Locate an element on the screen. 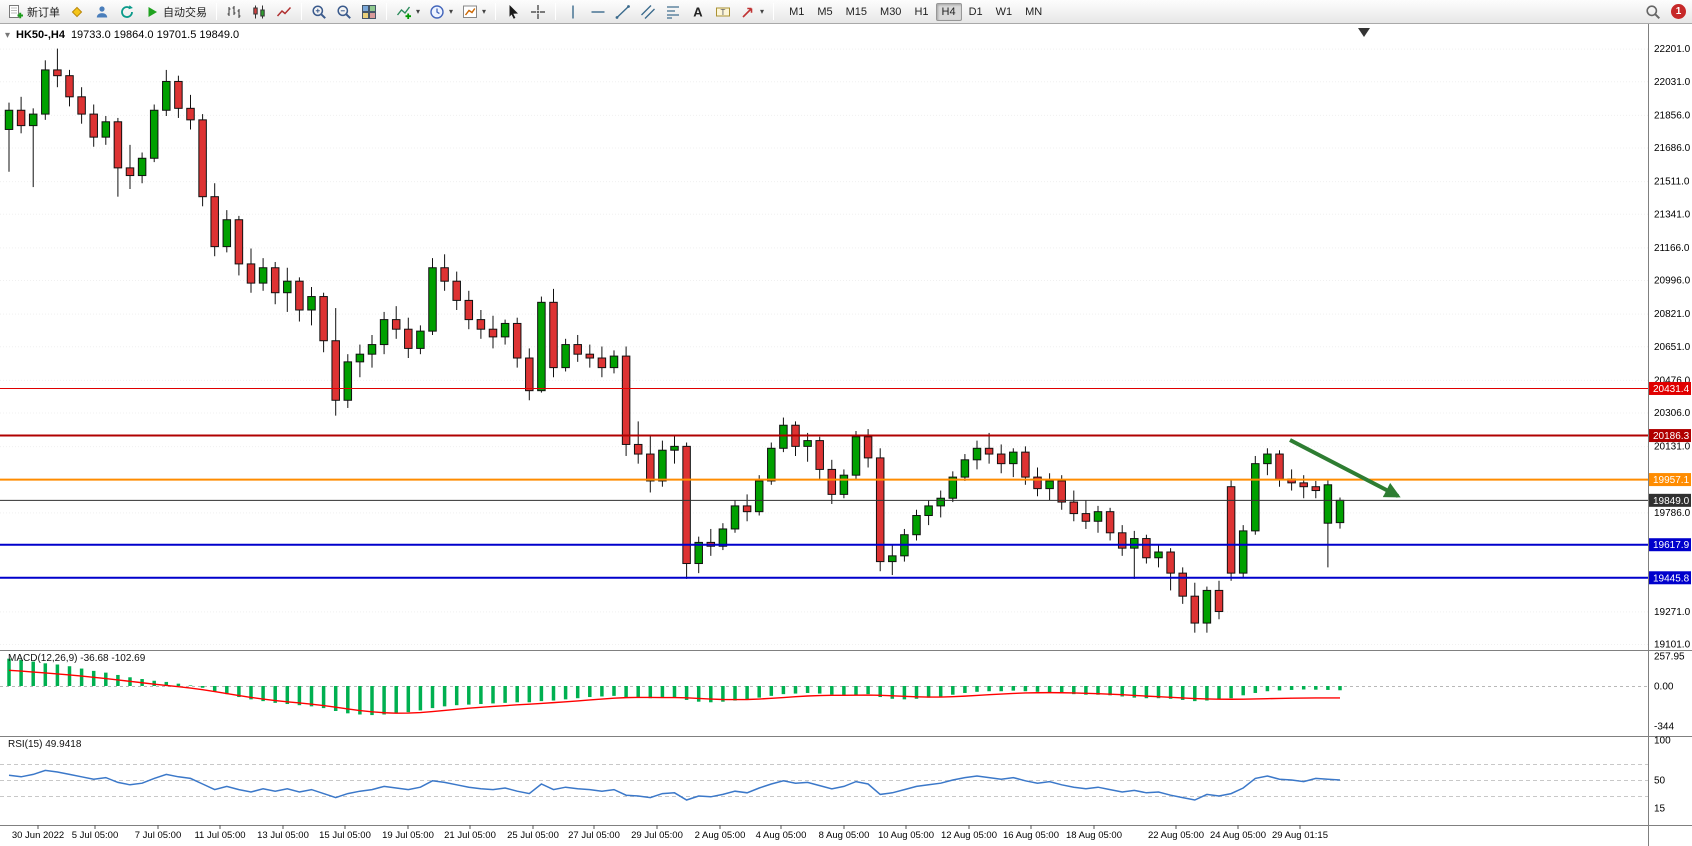 Image resolution: width=1692 pixels, height=846 pixels. horizontal-line-icon is located at coordinates (598, 11).